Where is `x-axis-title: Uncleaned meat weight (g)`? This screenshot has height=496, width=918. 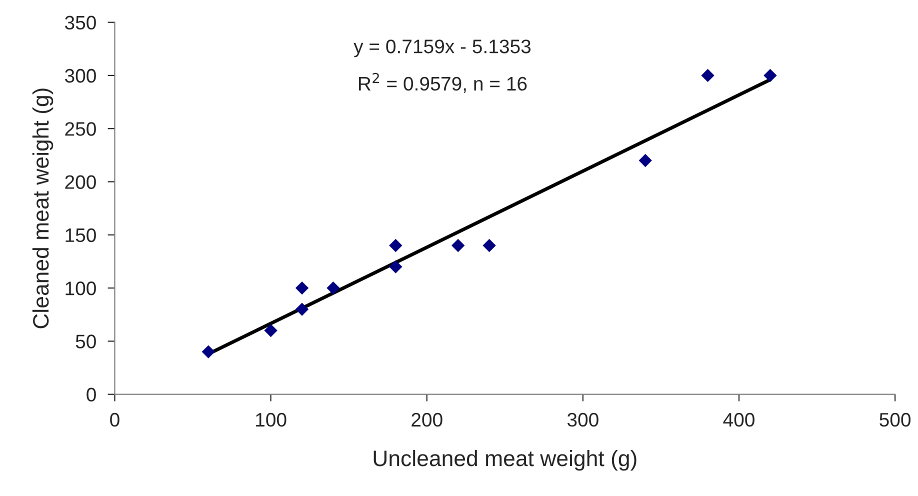 x-axis-title: Uncleaned meat weight (g) is located at coordinates (505, 460).